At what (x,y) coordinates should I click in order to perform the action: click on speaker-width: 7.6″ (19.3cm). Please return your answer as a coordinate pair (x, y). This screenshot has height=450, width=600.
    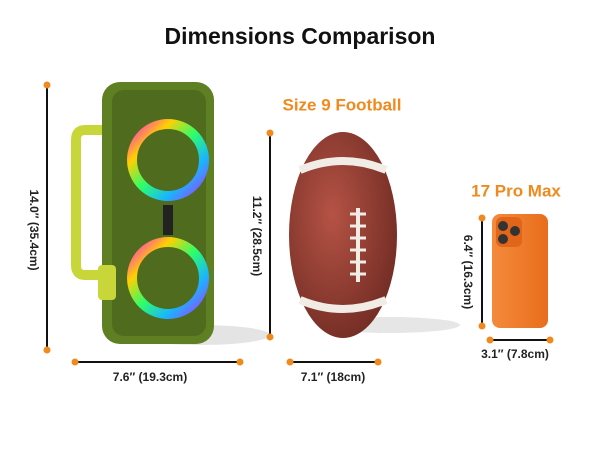
    Looking at the image, I should click on (150, 377).